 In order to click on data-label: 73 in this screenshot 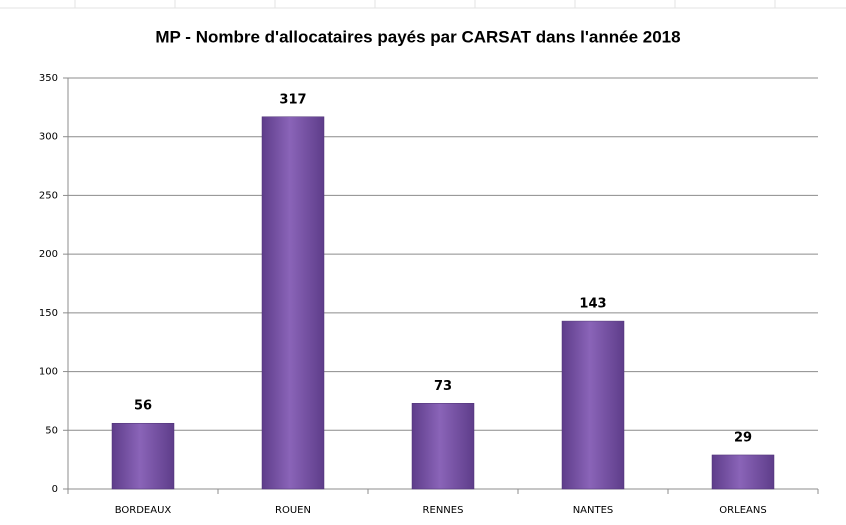, I will do `click(443, 386)`.